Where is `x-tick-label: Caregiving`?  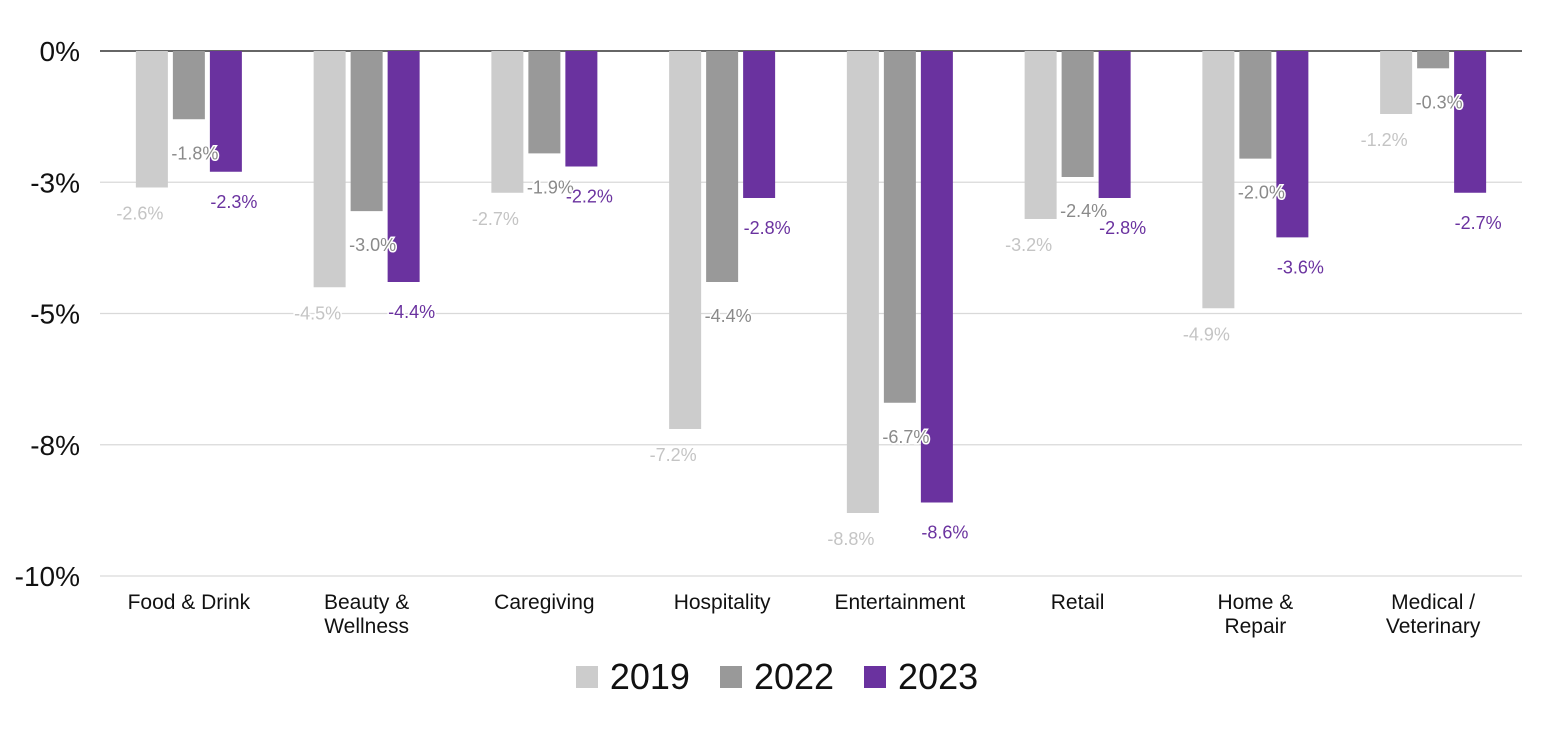 x-tick-label: Caregiving is located at coordinates (544, 602).